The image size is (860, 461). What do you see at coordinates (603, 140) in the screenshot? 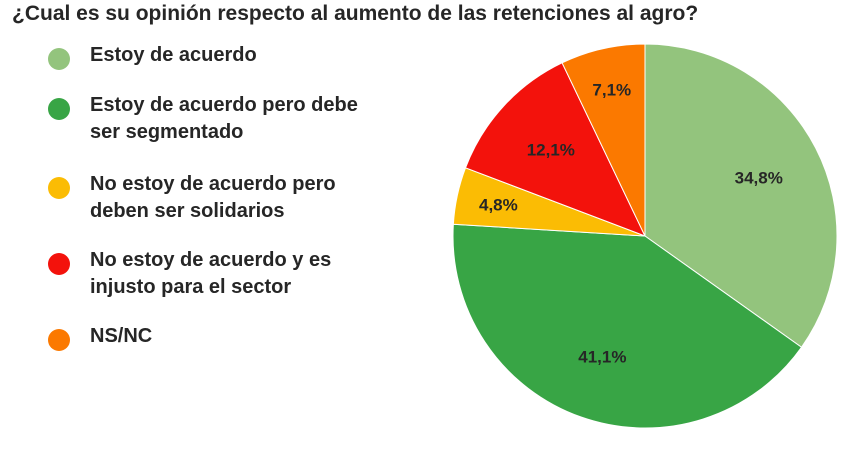
I see `pie-slice-ns-nc` at bounding box center [603, 140].